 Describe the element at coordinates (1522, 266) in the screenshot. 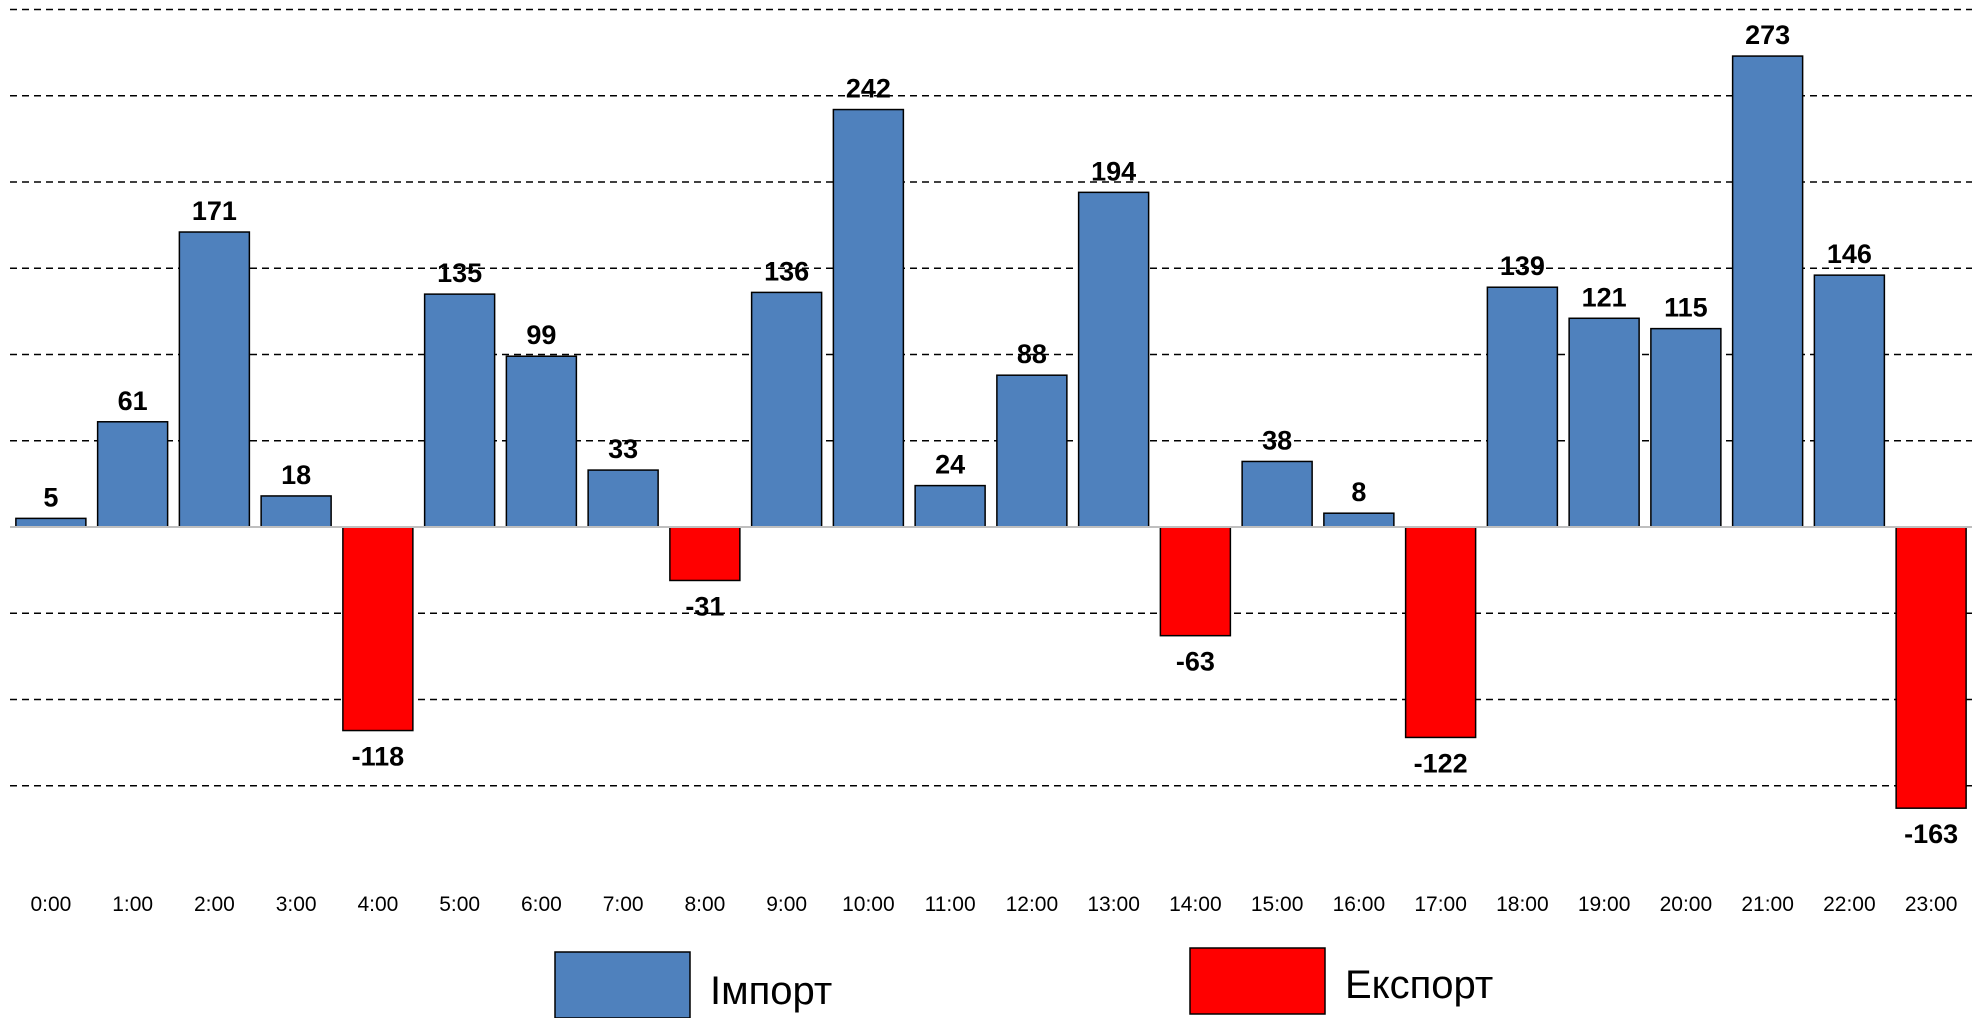

I see `bar-value-label: 139` at that location.